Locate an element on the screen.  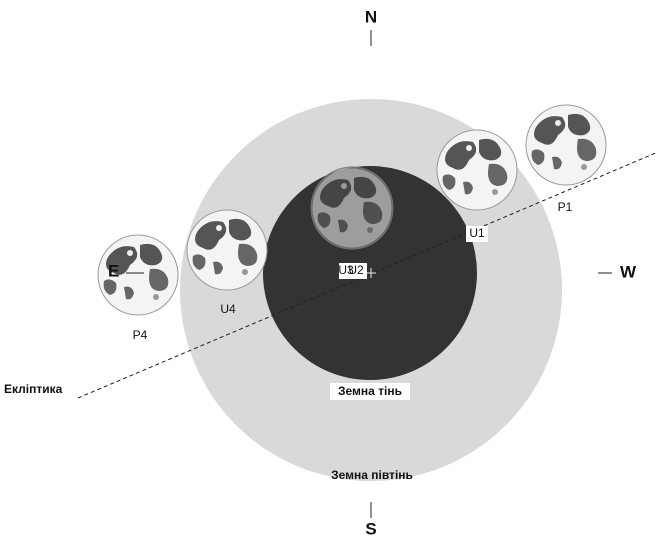
ecliptic-label: Екліптика is located at coordinates (33, 389).